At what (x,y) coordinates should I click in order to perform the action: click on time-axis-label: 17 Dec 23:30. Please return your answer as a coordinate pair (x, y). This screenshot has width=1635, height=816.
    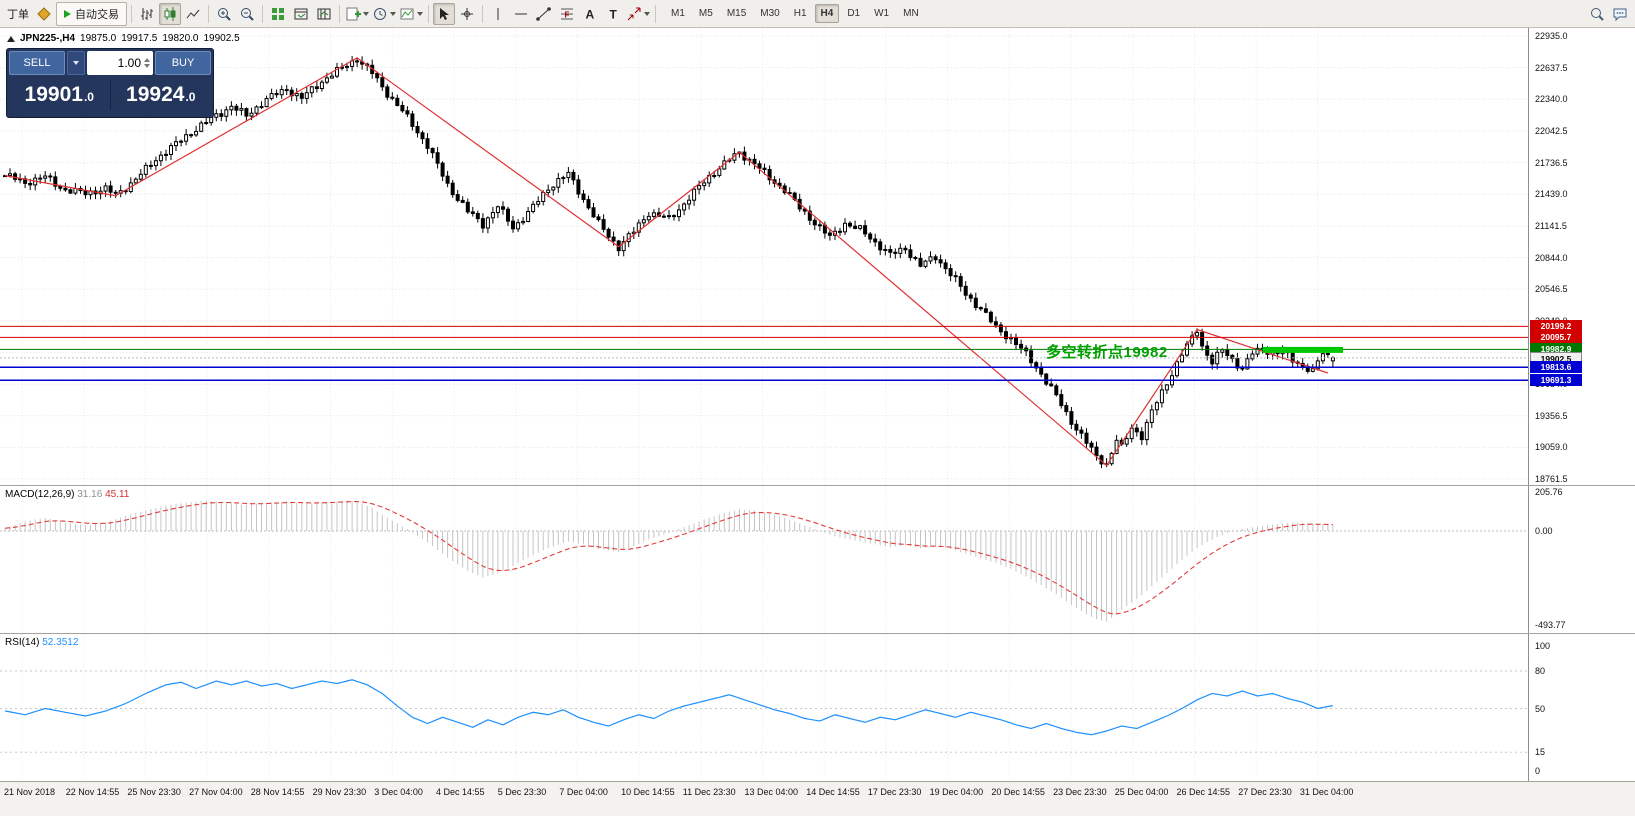
    Looking at the image, I should click on (894, 792).